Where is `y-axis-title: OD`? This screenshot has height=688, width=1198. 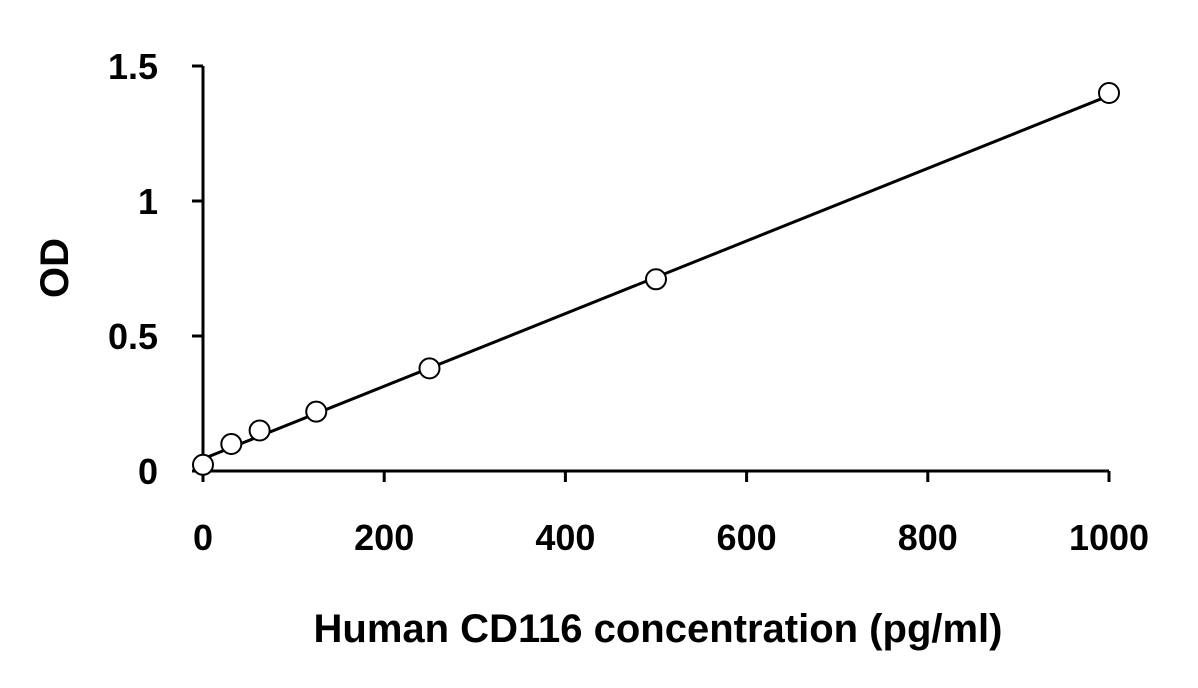
y-axis-title: OD is located at coordinates (55, 268).